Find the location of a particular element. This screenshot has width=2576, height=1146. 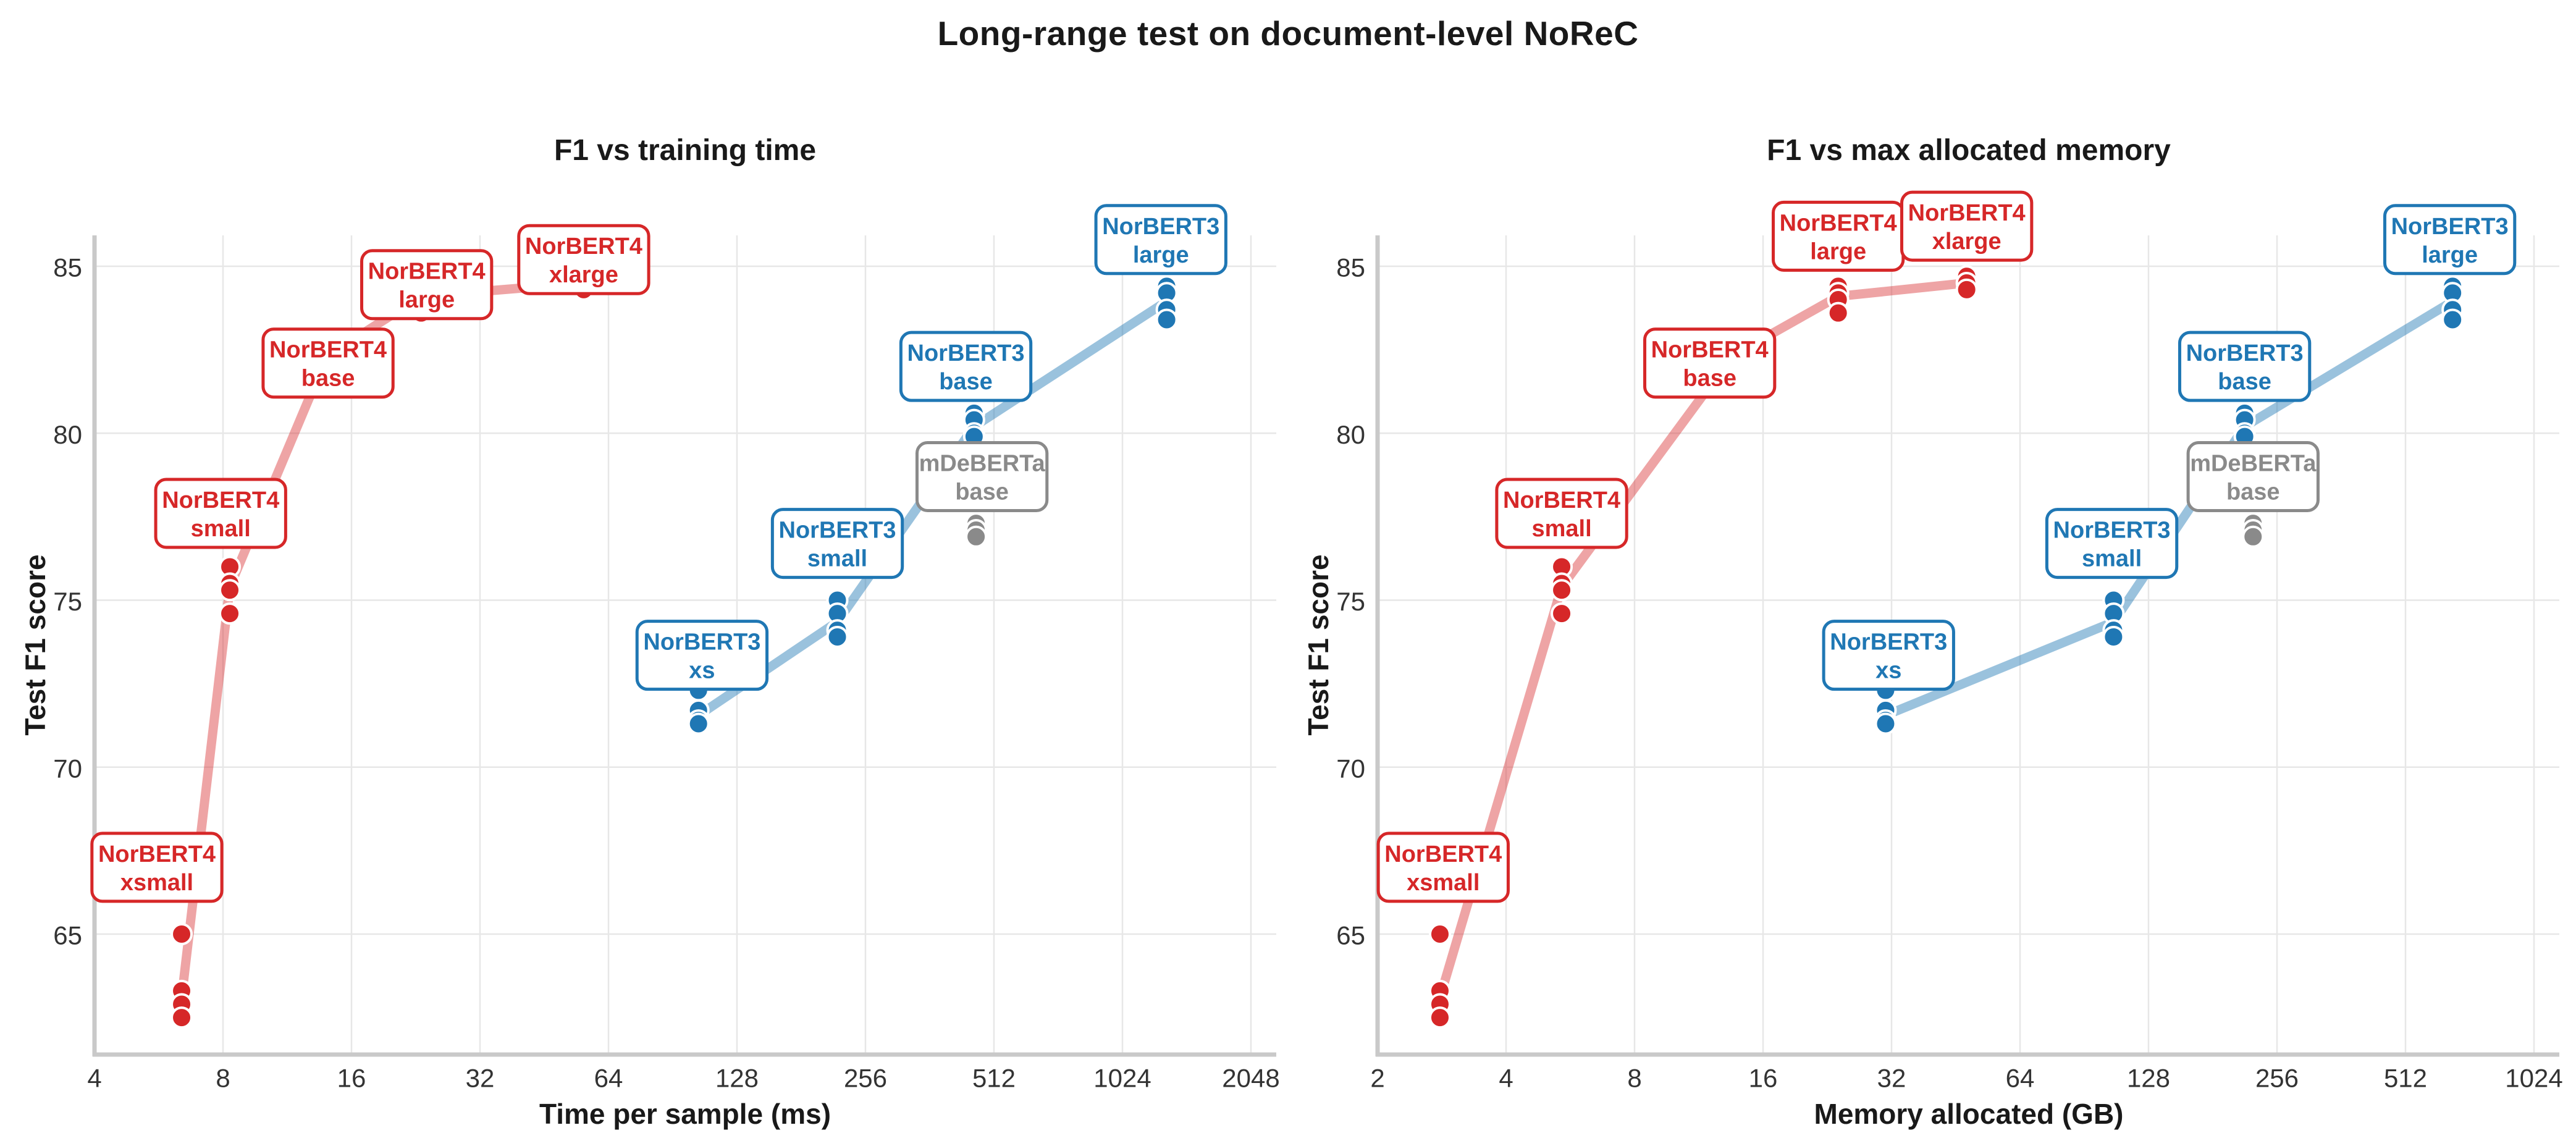

y-tick-label-80: 80 is located at coordinates (67, 434).